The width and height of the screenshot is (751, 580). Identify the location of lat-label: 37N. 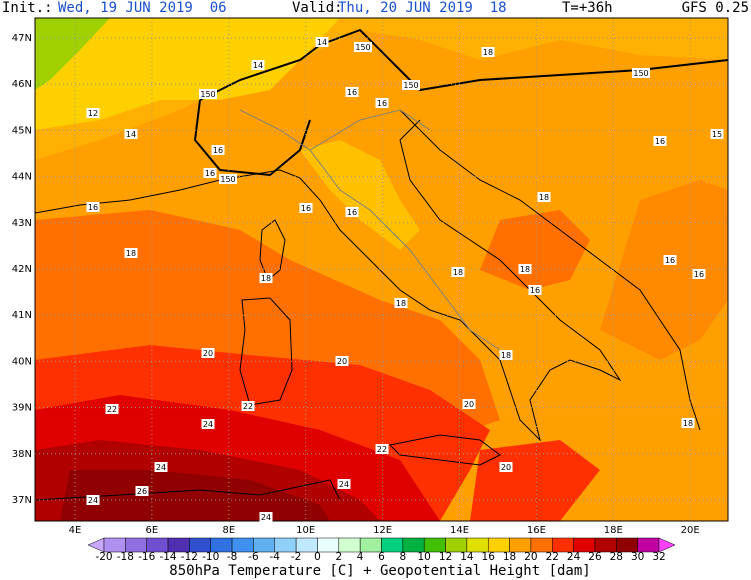
(22, 500).